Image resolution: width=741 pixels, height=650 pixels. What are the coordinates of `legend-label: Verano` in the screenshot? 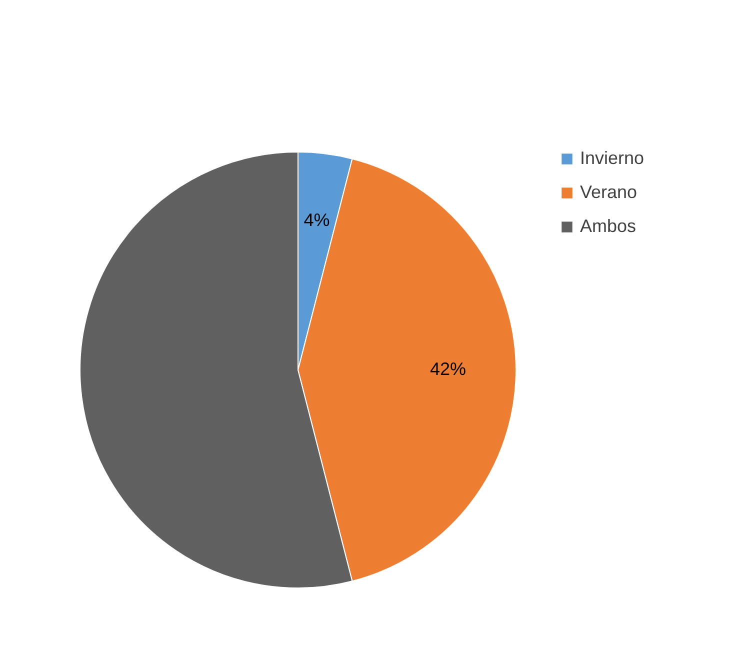 It's located at (609, 192).